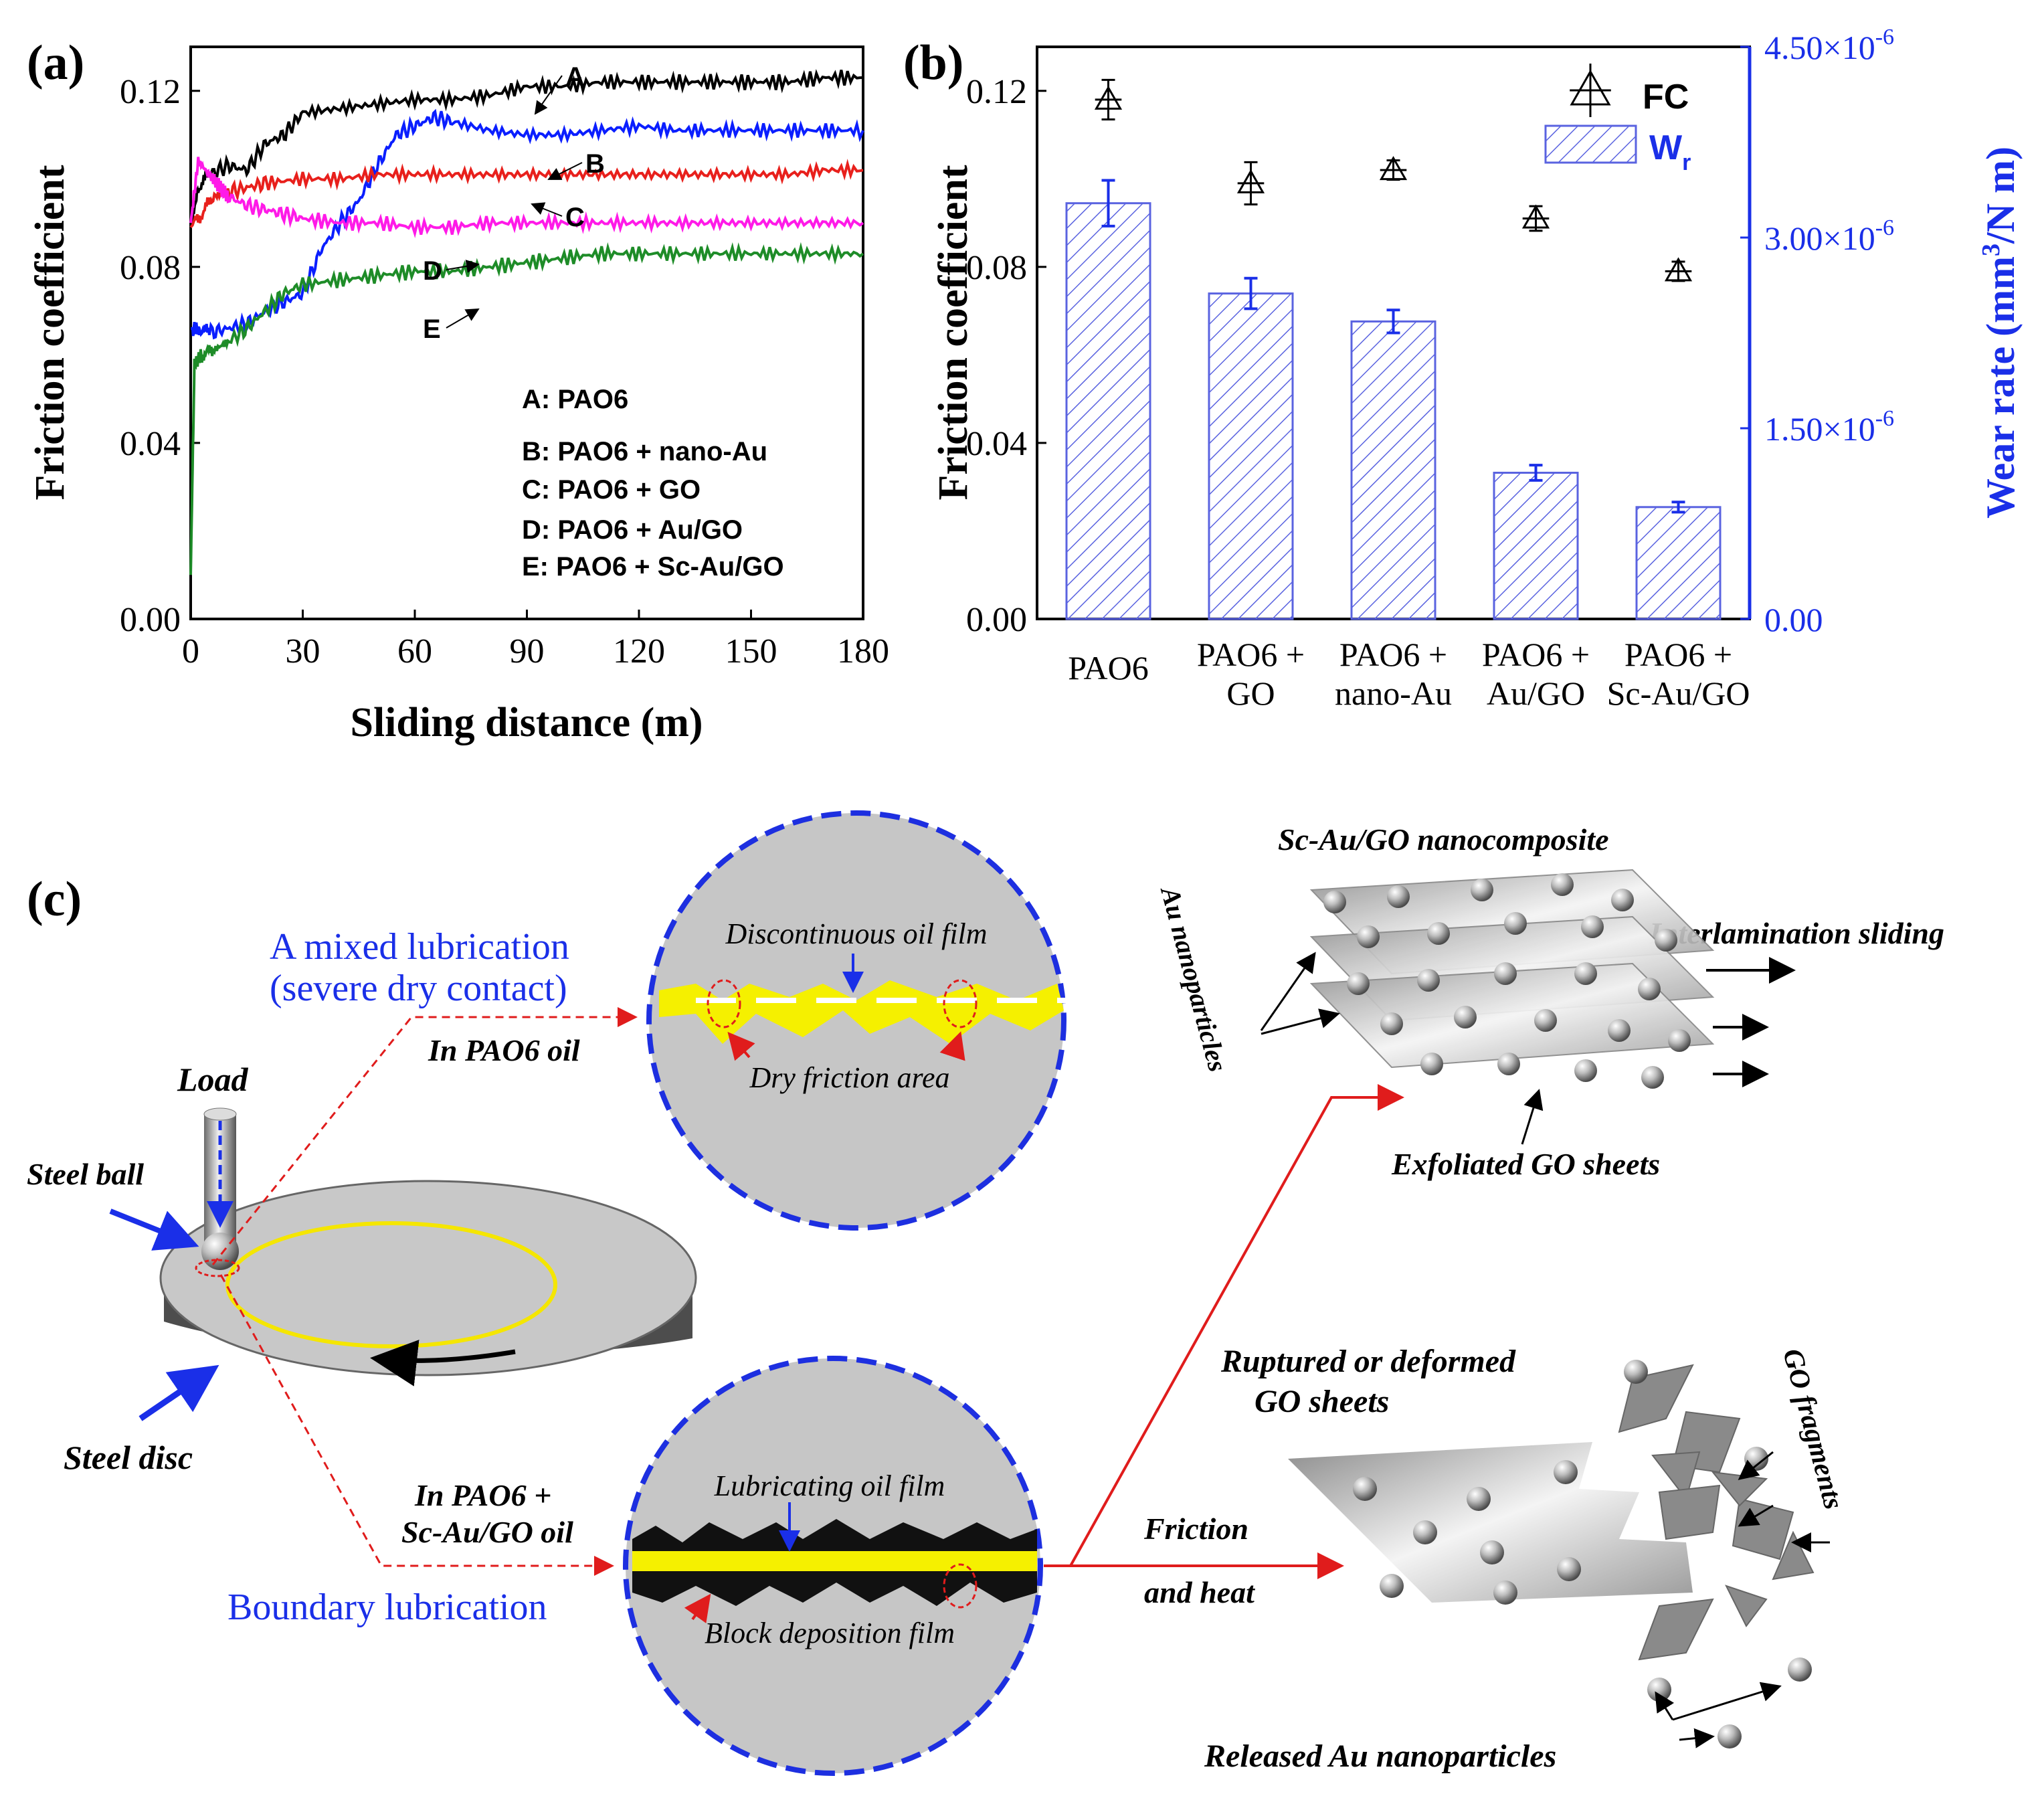 The height and width of the screenshot is (1796, 2044). Describe the element at coordinates (849, 1077) in the screenshot. I see `label-dry-friction: Dry friction area` at that location.